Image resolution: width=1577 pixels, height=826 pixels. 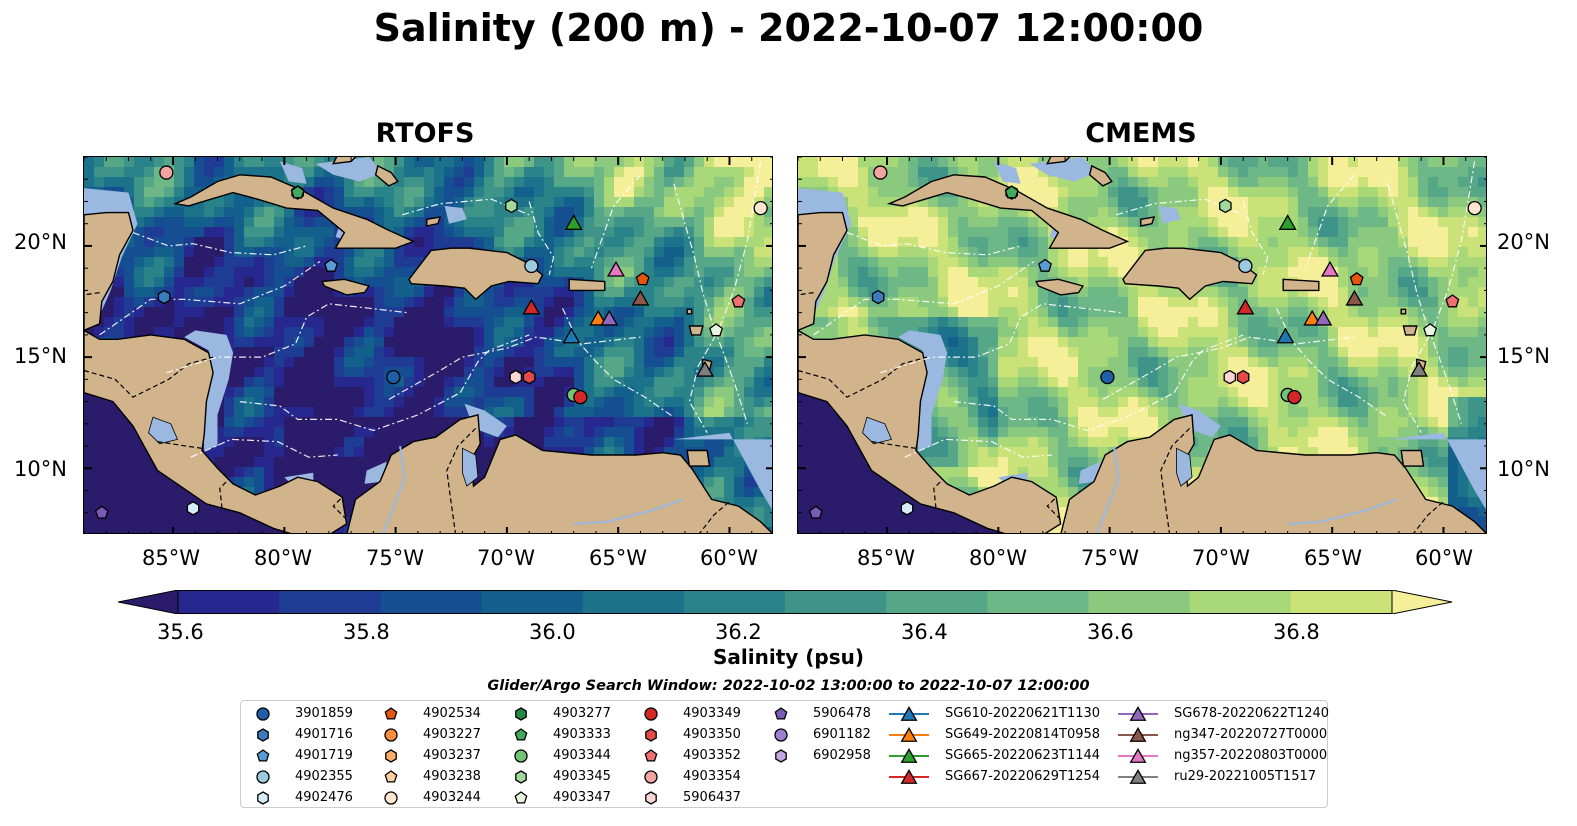 What do you see at coordinates (40, 356) in the screenshot?
I see `lat-label-15n-left: 15°N` at bounding box center [40, 356].